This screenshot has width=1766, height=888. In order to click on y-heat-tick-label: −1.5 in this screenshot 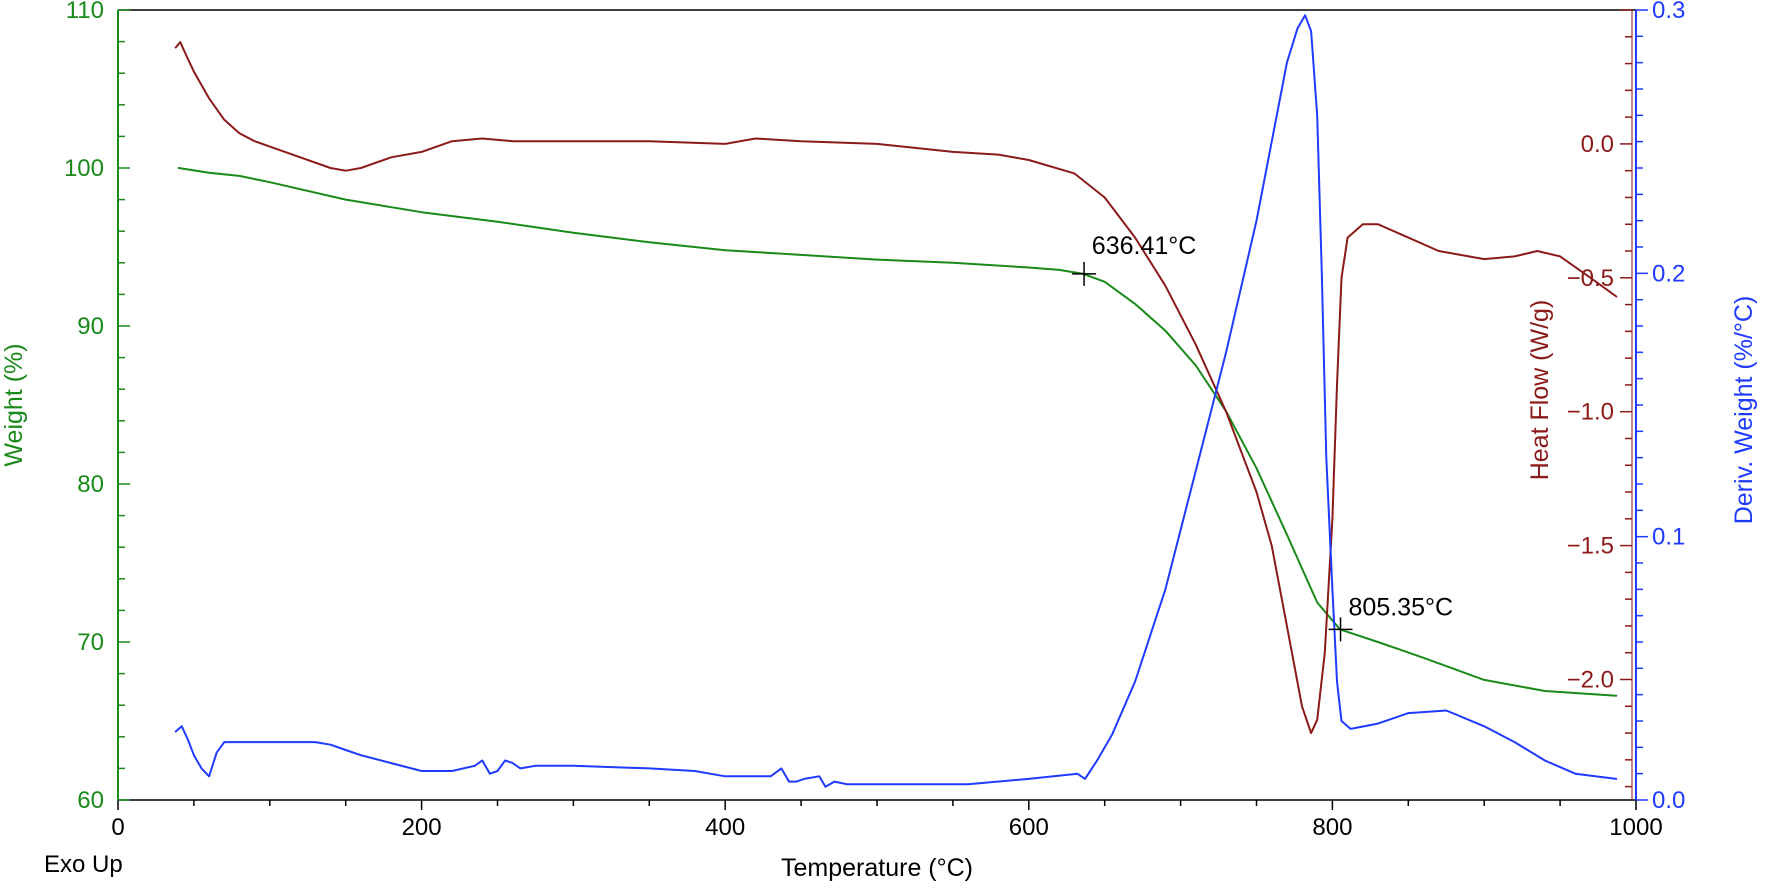, I will do `click(1590, 546)`.